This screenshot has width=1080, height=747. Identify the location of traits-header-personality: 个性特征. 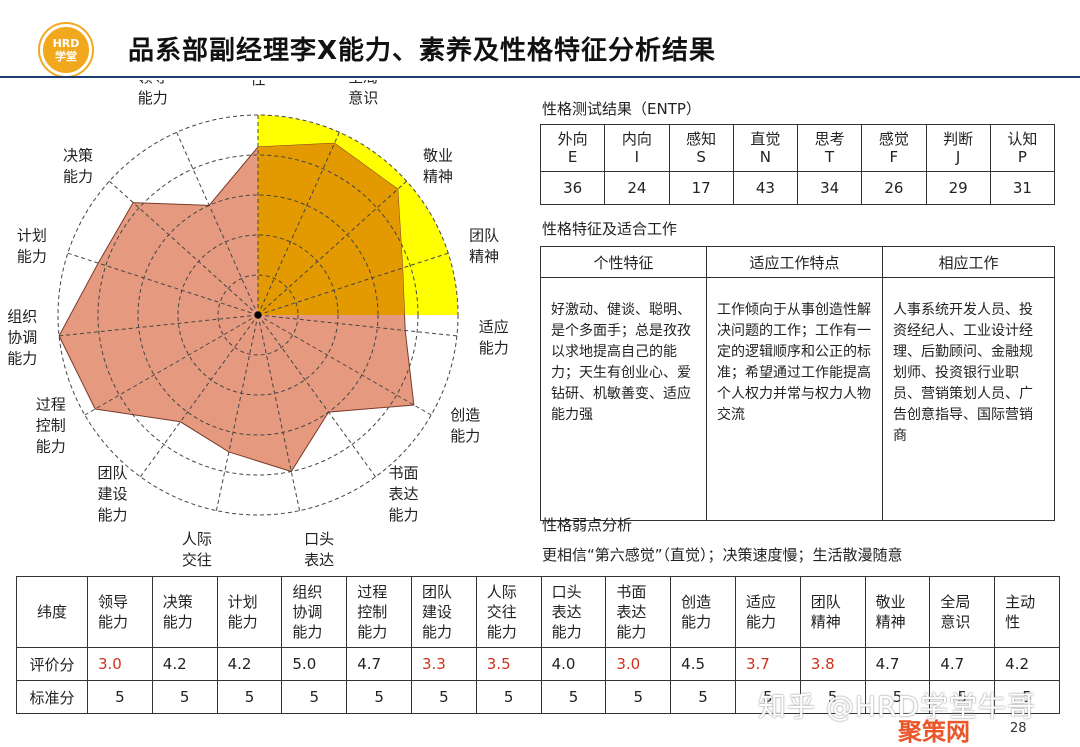
(623, 262).